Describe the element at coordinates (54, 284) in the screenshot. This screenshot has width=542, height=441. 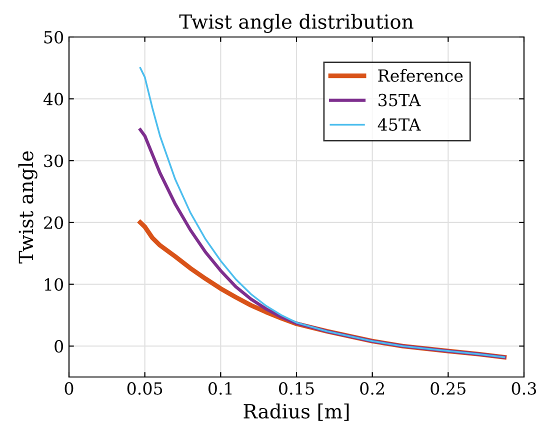
I see `y-tick-label: 10` at that location.